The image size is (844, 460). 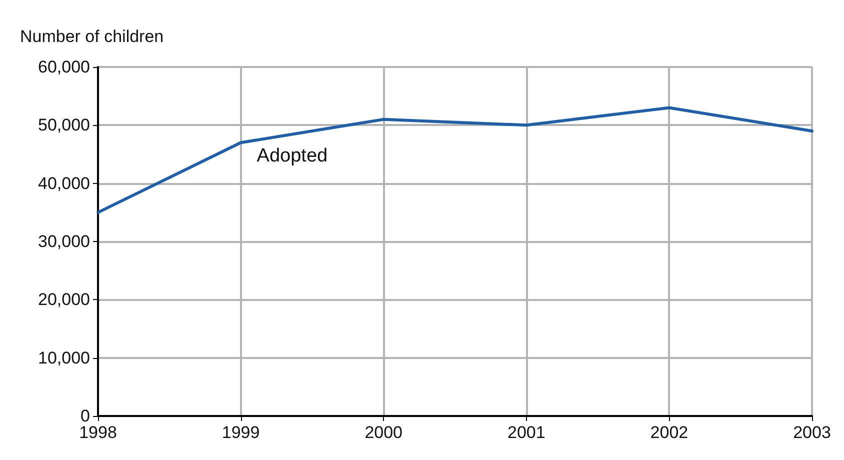 What do you see at coordinates (669, 432) in the screenshot?
I see `x-tick-label: 2002` at bounding box center [669, 432].